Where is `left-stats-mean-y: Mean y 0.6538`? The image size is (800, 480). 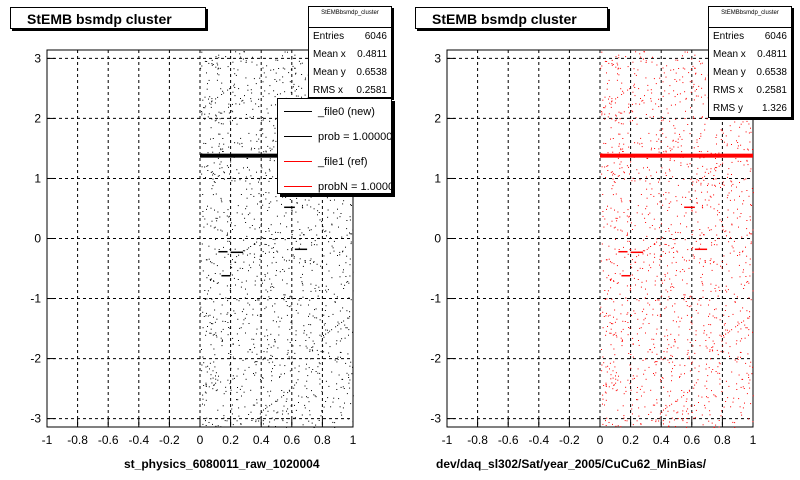
left-stats-mean-y: Mean y 0.6538 is located at coordinates (350, 72).